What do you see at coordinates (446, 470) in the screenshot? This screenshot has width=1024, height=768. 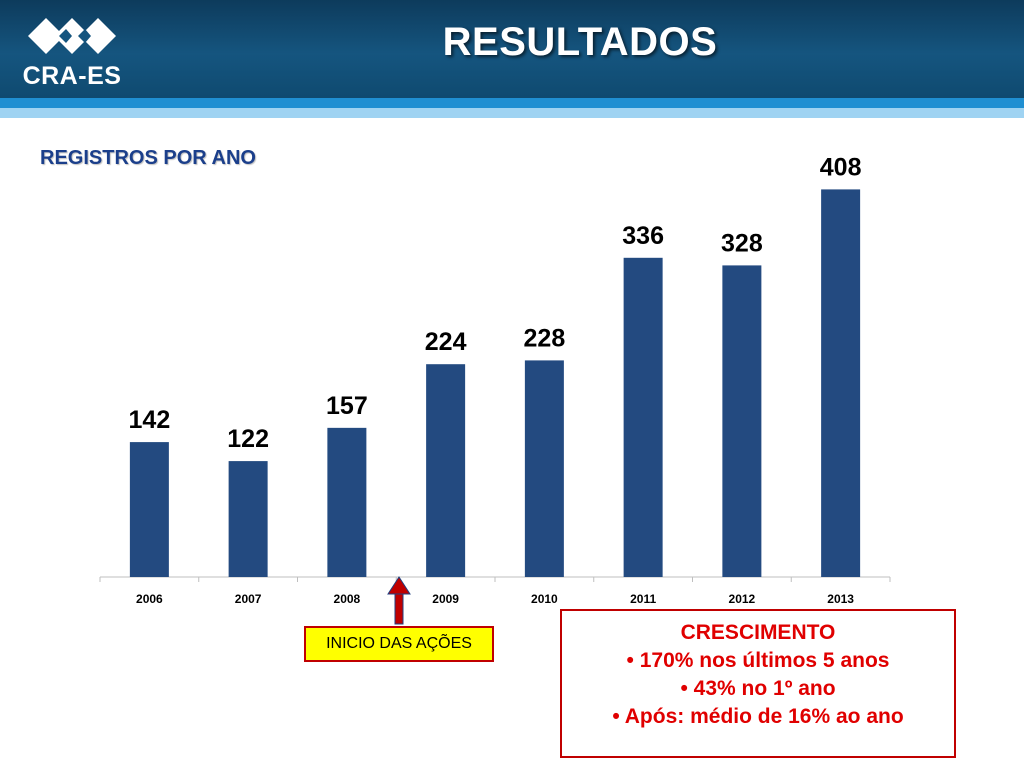 I see `bar-2009` at bounding box center [446, 470].